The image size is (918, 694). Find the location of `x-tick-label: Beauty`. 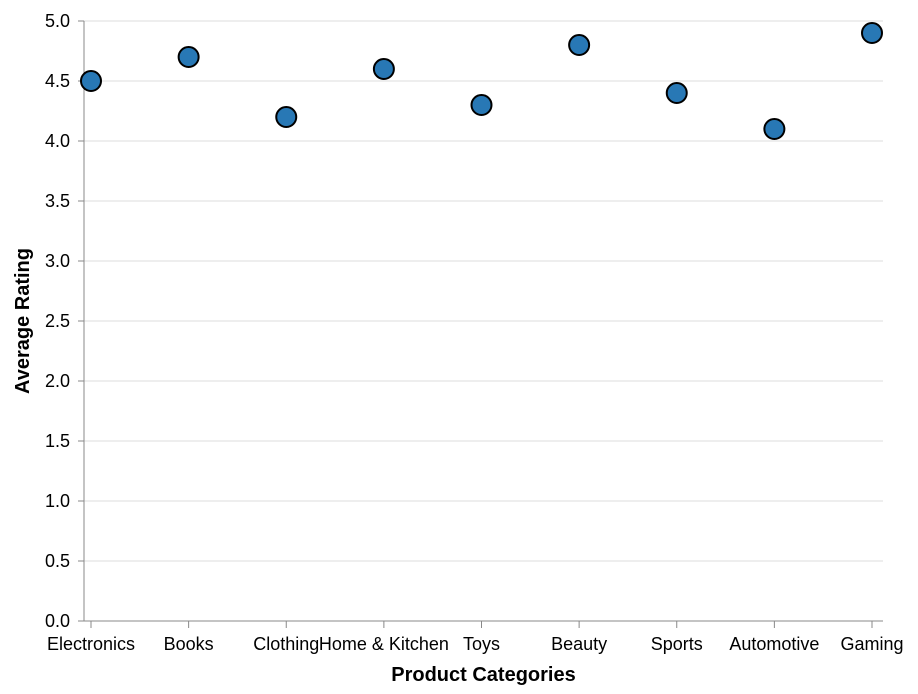

x-tick-label: Beauty is located at coordinates (579, 644).